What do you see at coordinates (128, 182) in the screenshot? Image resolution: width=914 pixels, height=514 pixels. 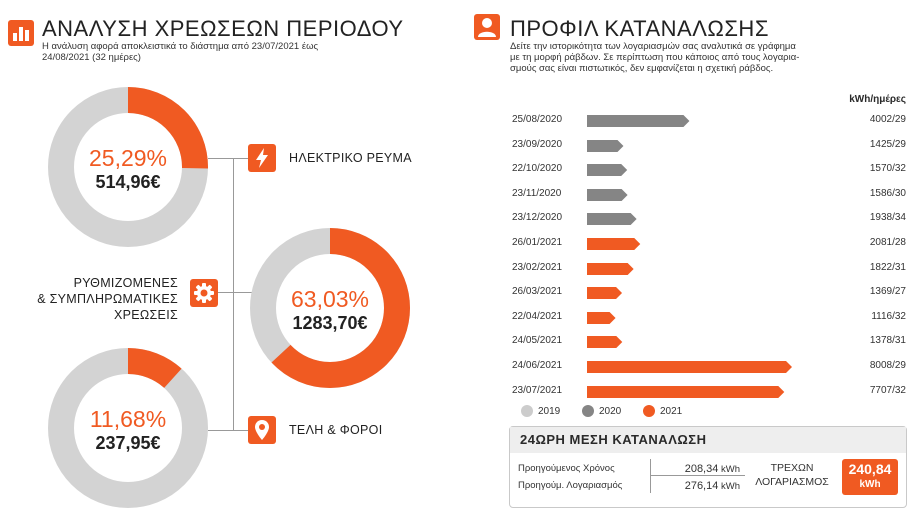 I see `electricity-amount: 514,96€` at bounding box center [128, 182].